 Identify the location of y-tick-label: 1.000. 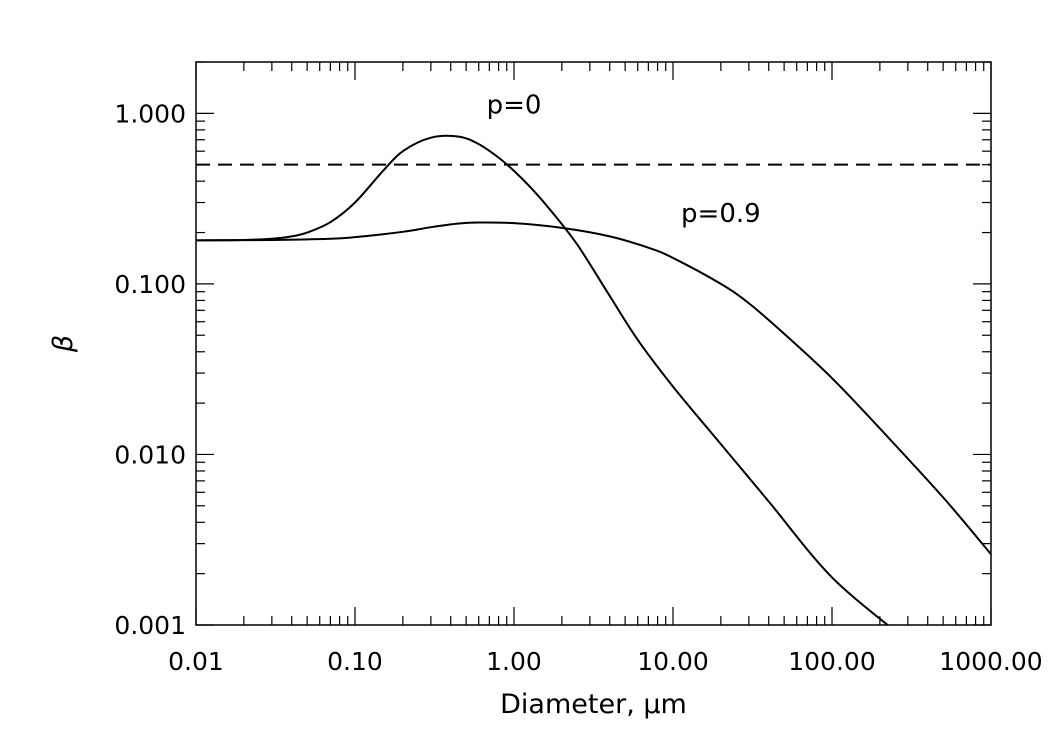
(150, 113).